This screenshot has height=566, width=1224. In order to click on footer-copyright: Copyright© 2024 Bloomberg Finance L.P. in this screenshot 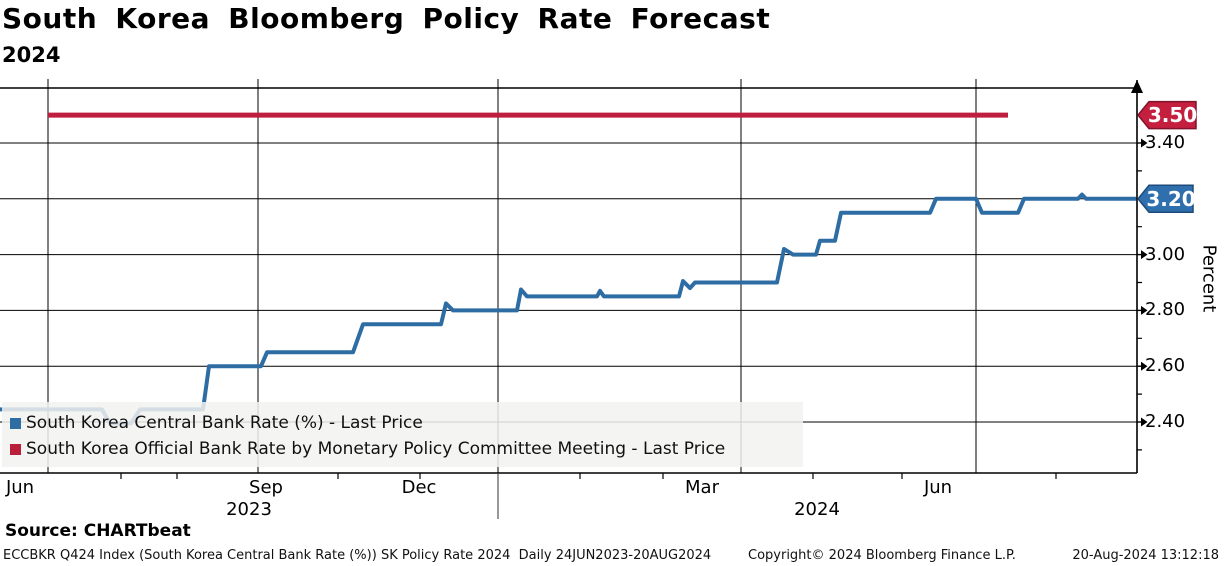, I will do `click(882, 555)`.